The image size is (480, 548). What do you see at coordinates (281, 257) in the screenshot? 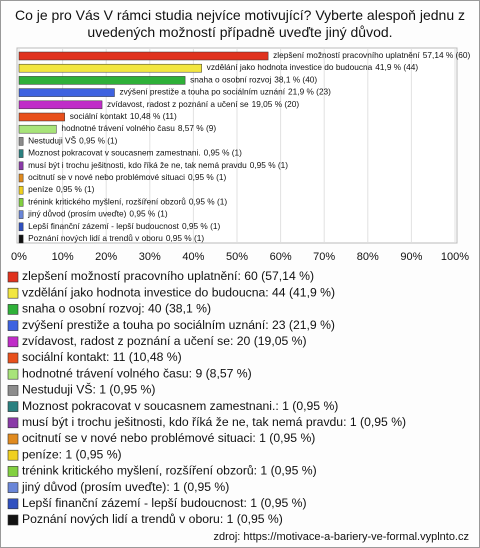
I see `x-tick-label: 60%` at bounding box center [281, 257].